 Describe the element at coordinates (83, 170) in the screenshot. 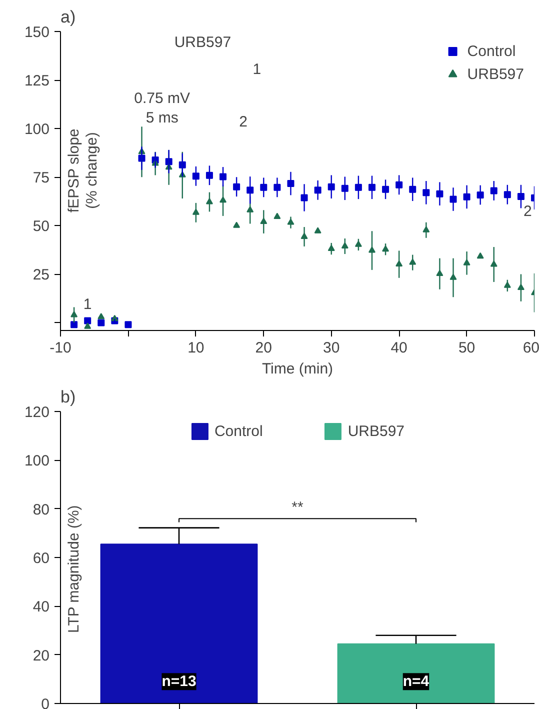

I see `y-axis-title: fEPSP slope (% change)` at that location.